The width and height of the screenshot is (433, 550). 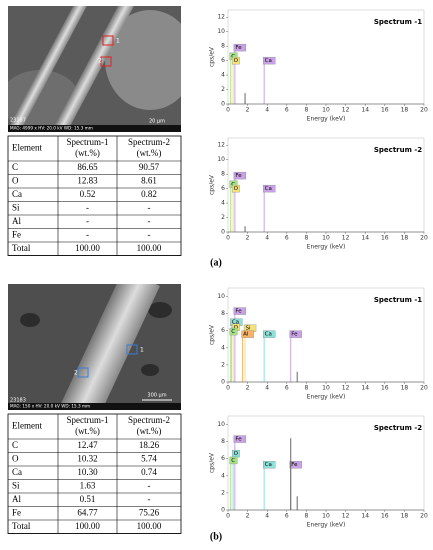 What do you see at coordinates (424, 388) in the screenshot?
I see `x-tick-label: 20` at bounding box center [424, 388].